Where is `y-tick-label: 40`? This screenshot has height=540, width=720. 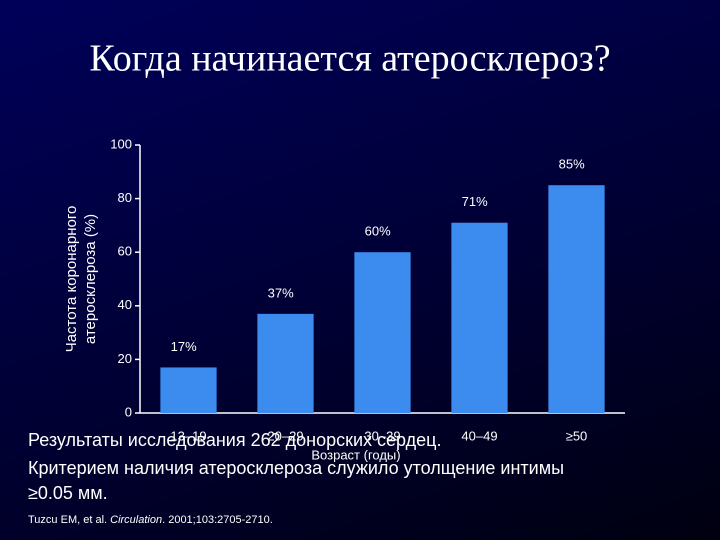 y-tick-label: 40 is located at coordinates (125, 304).